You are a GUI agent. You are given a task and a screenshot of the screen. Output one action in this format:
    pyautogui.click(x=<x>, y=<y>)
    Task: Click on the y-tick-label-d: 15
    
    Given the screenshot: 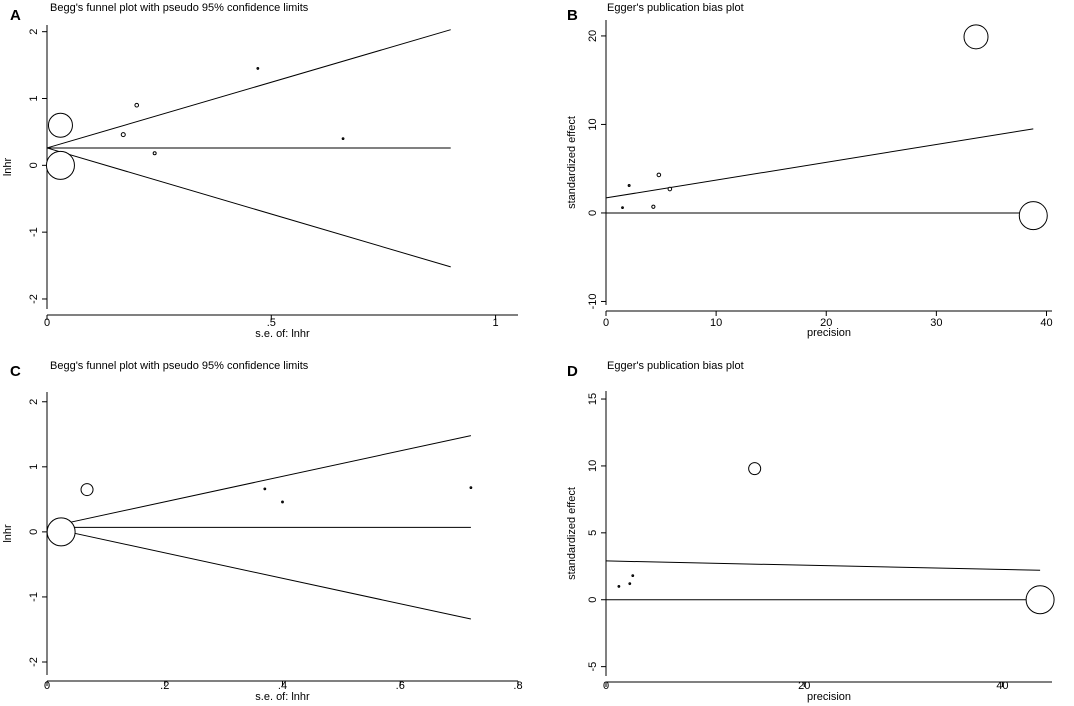 What is the action you would take?
    pyautogui.click(x=593, y=399)
    